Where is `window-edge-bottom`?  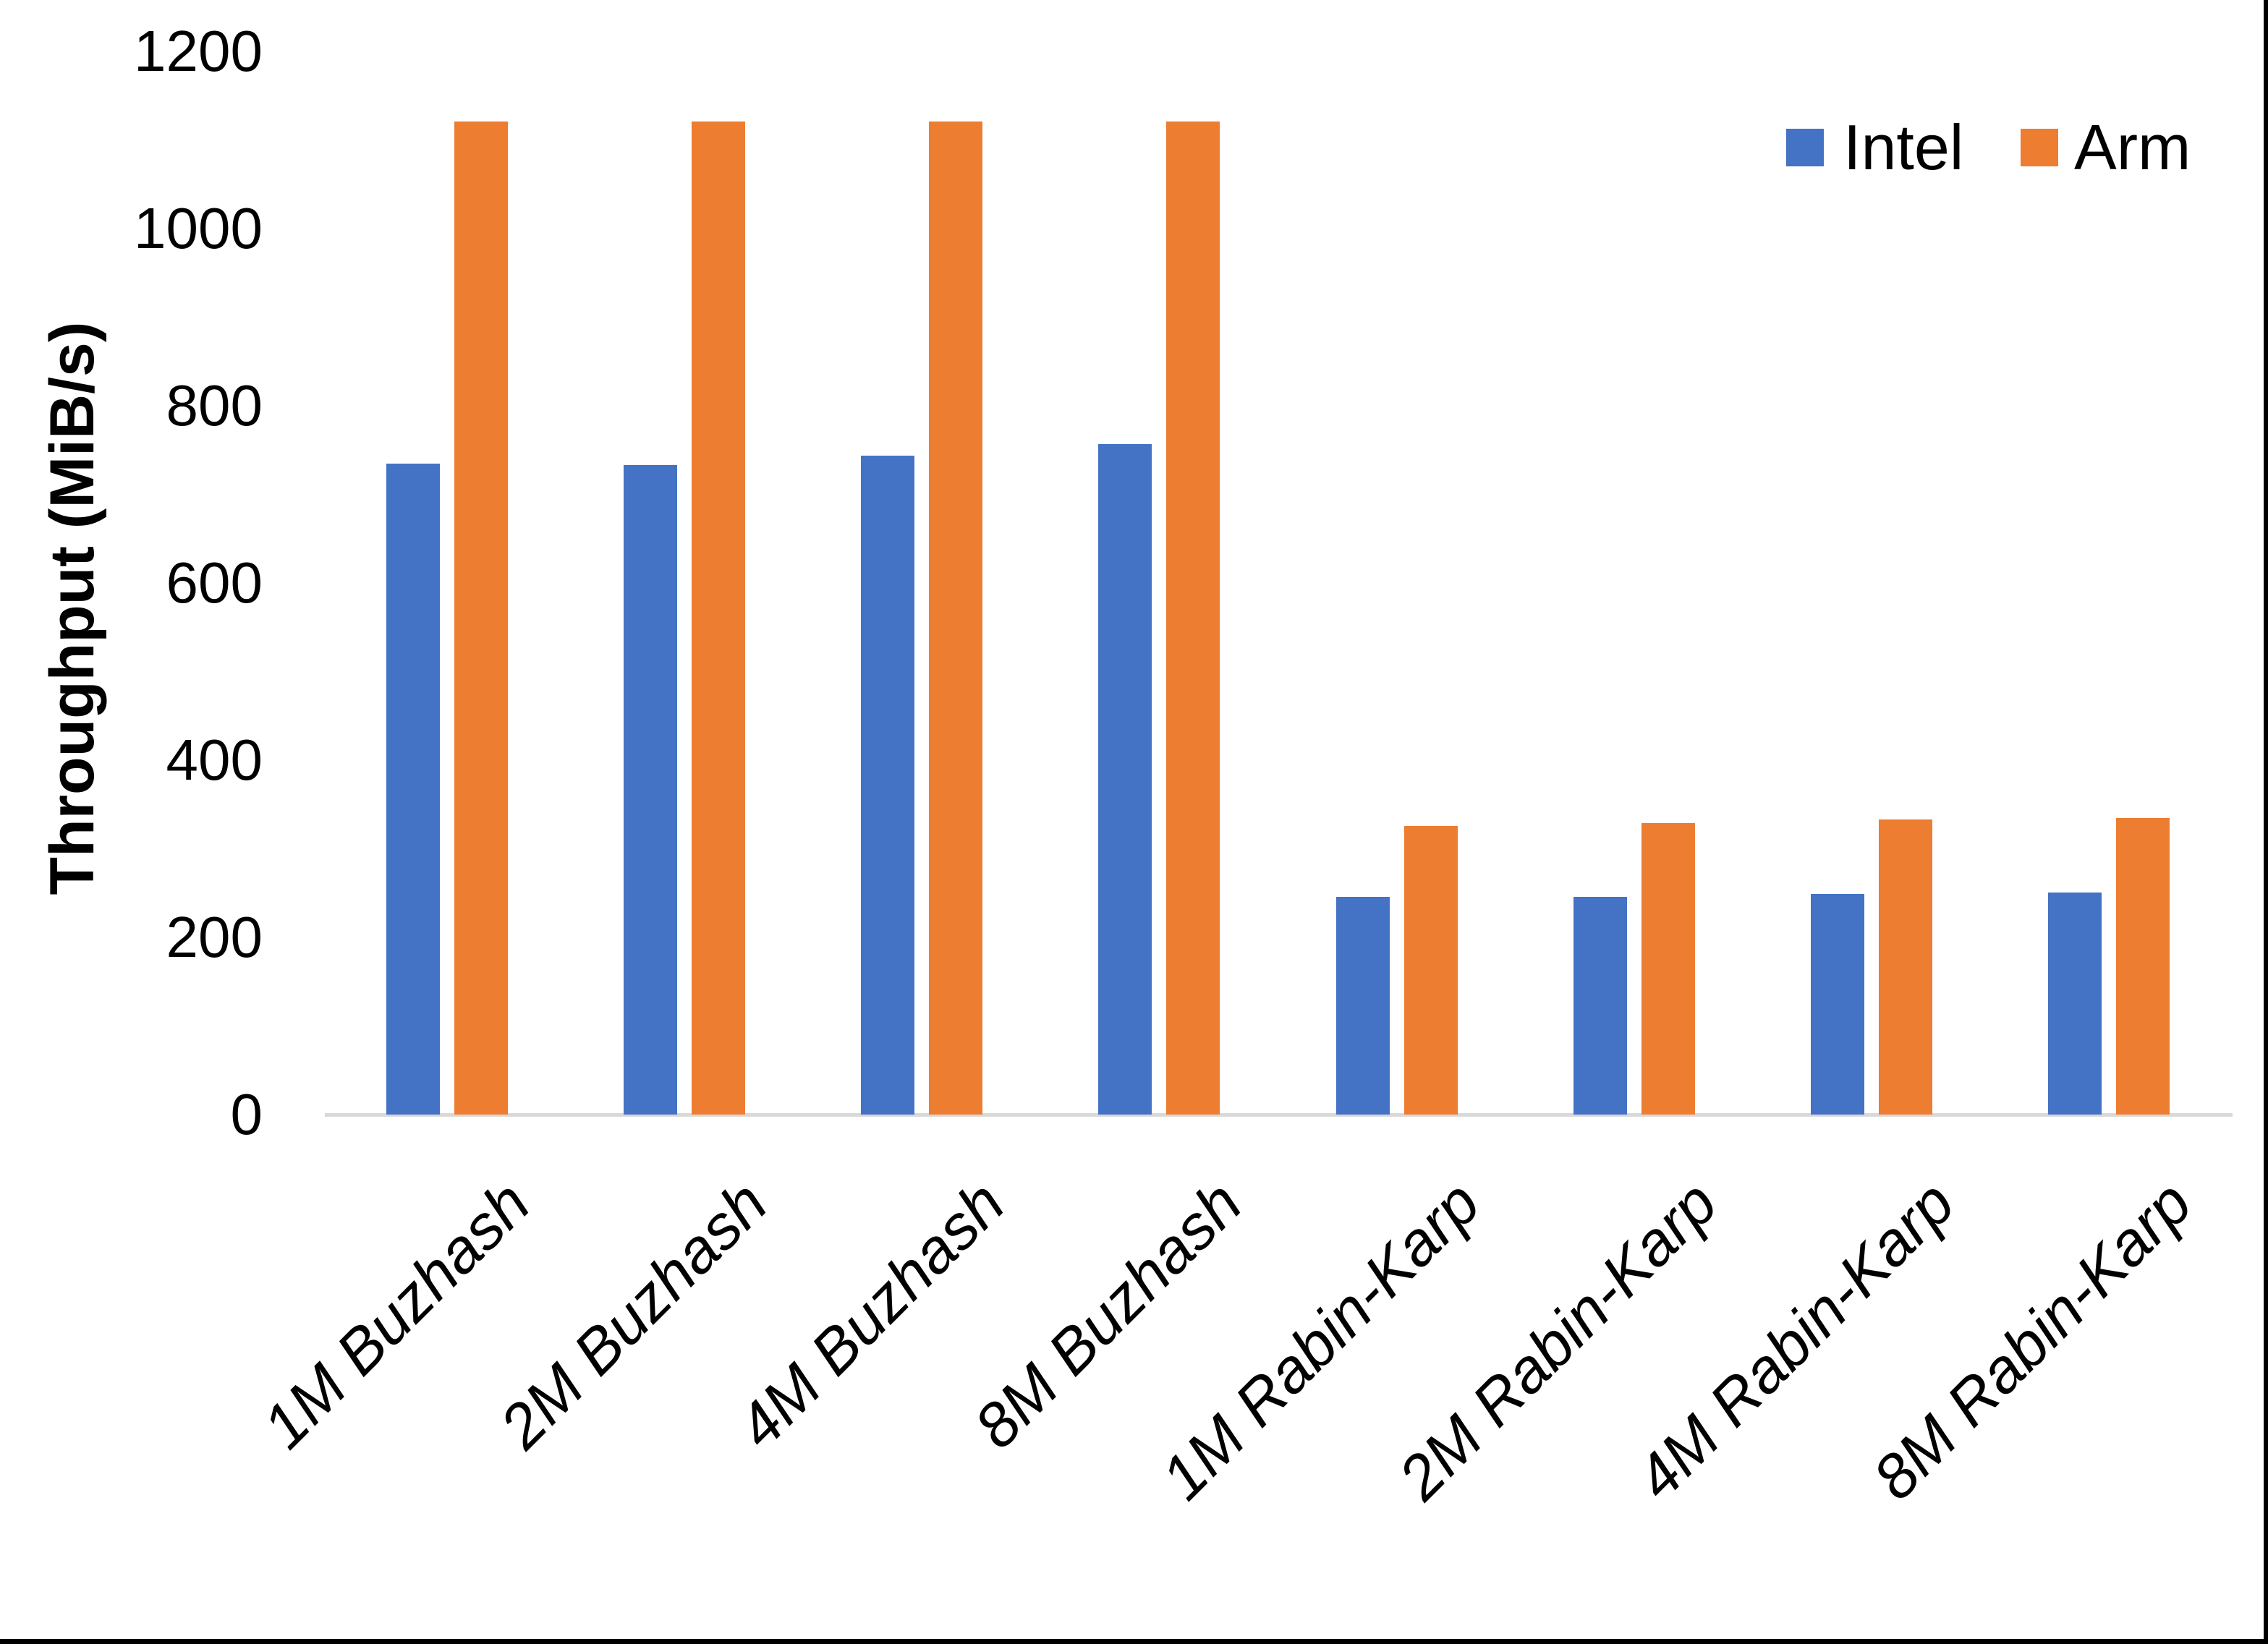
window-edge-bottom is located at coordinates (1134, 1641).